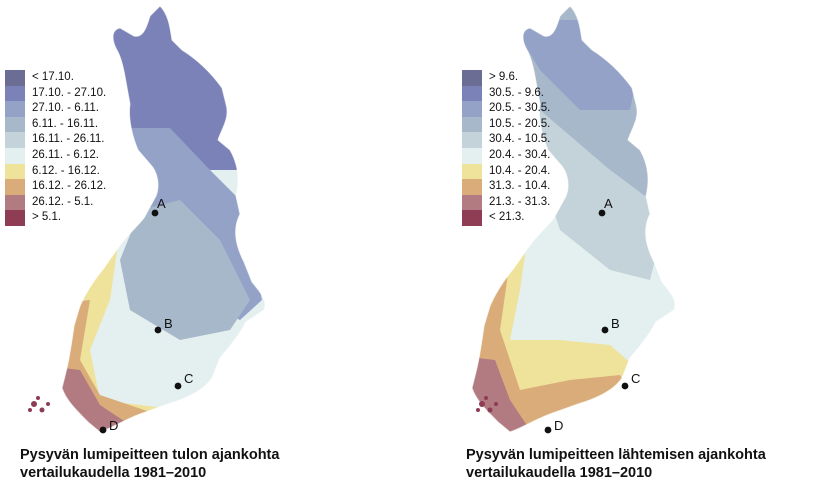  What do you see at coordinates (63, 201) in the screenshot?
I see `legend-label: 26.12. - 5.1.` at bounding box center [63, 201].